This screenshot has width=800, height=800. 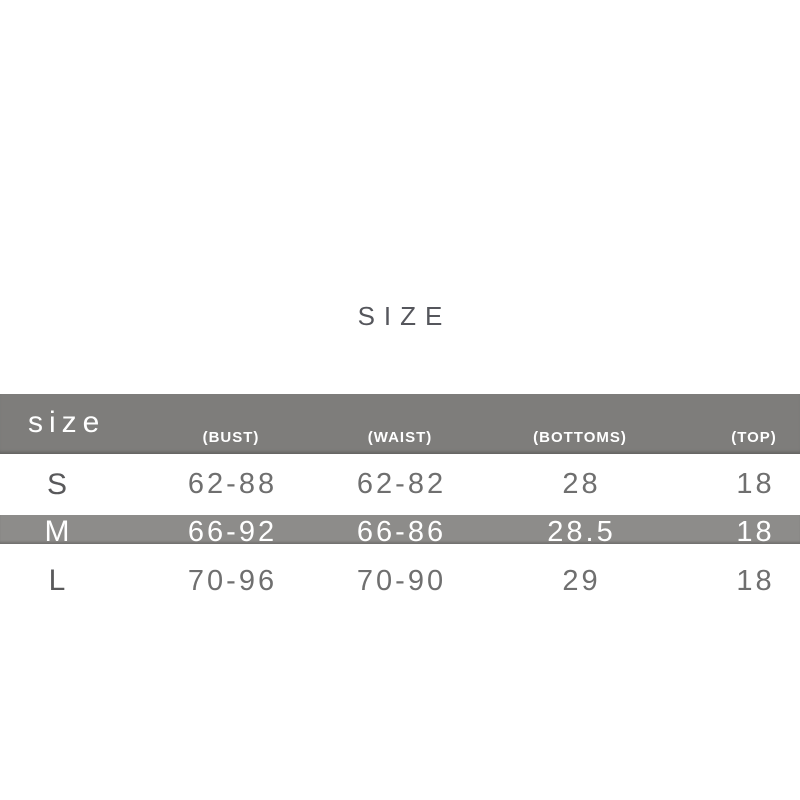 What do you see at coordinates (581, 484) in the screenshot?
I see `cell-bottoms: 28` at bounding box center [581, 484].